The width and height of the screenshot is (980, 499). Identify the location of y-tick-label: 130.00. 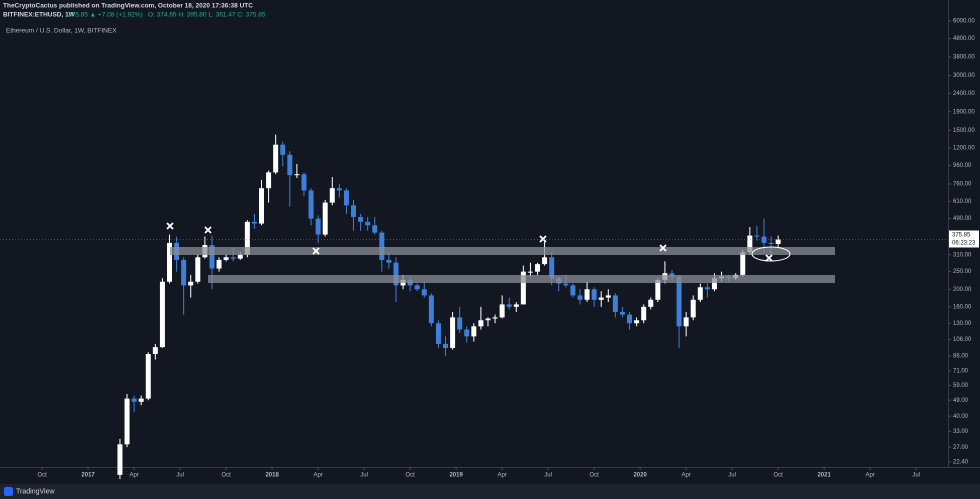
(962, 324).